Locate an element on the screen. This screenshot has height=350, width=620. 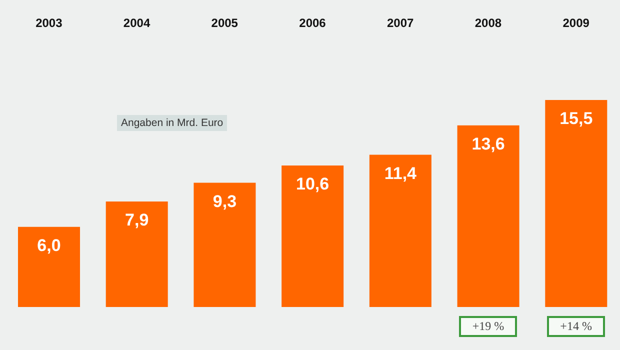
annotation: Angaben in Mrd. Euro is located at coordinates (172, 123).